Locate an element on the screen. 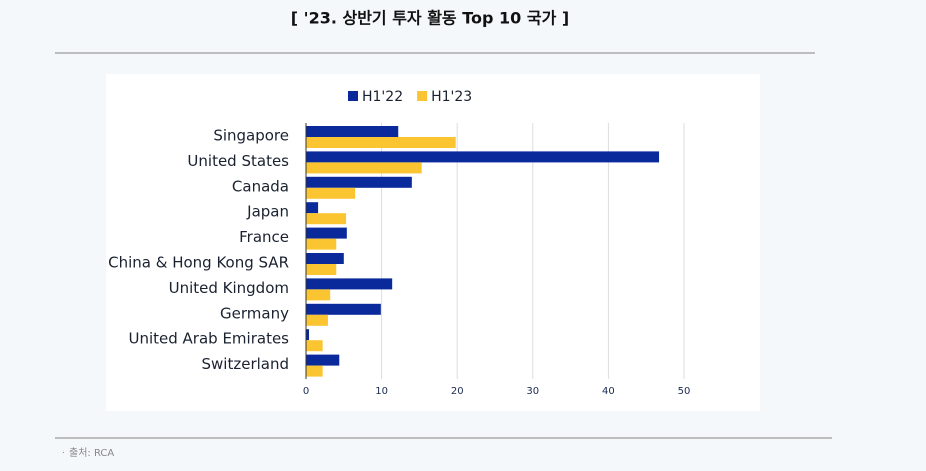 This screenshot has width=926, height=471. y-tick-label: United States is located at coordinates (238, 161).